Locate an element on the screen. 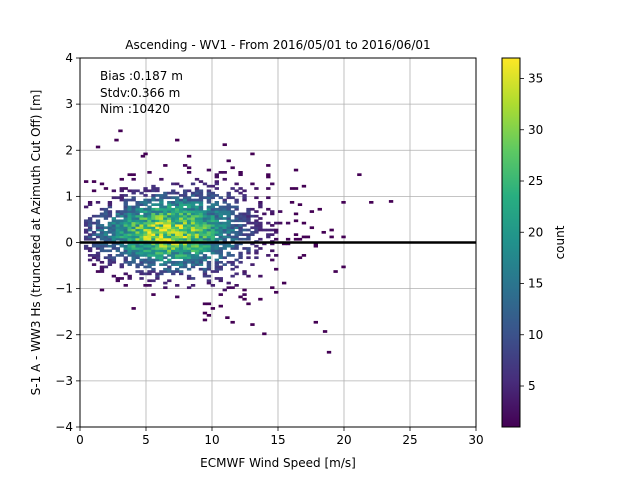 The width and height of the screenshot is (640, 480). x-tick-label: 30 is located at coordinates (475, 440).